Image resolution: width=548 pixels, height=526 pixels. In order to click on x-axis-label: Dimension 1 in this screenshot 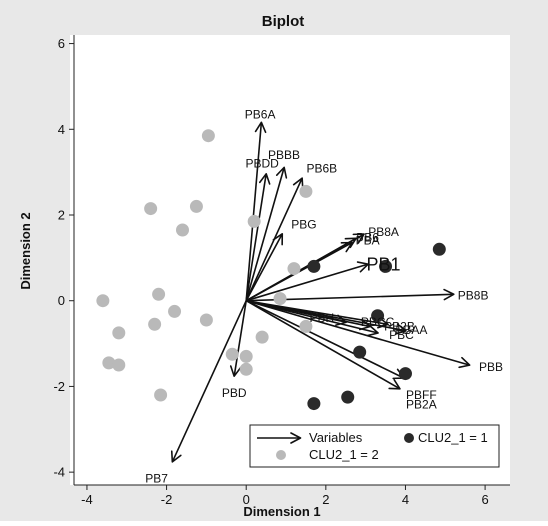, I will do `click(281, 511)`.